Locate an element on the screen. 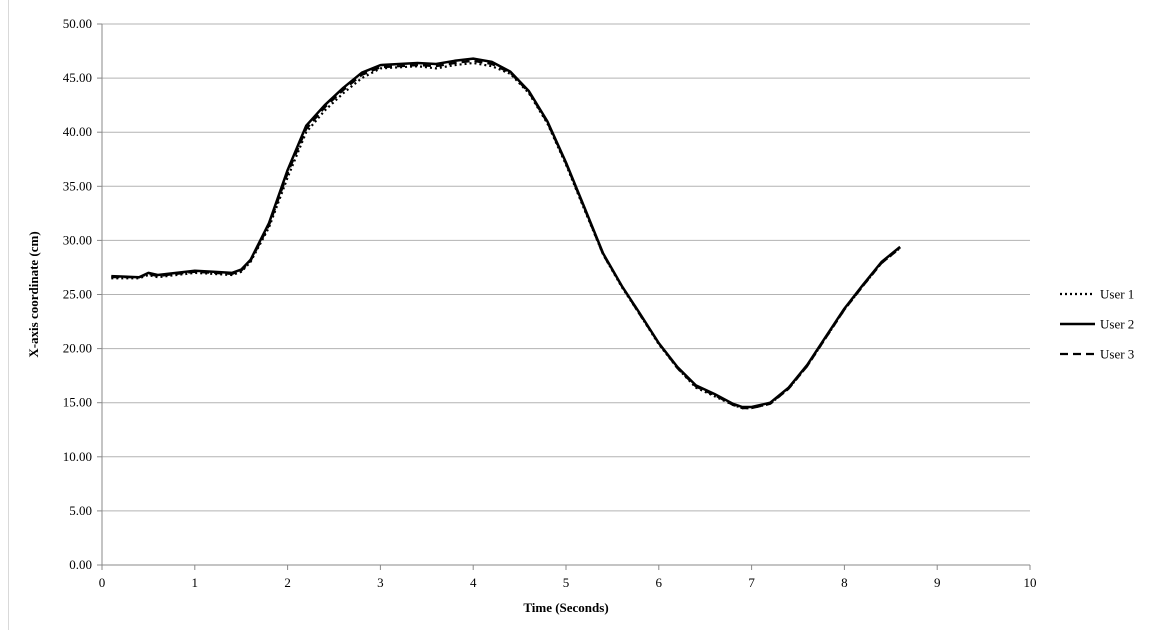 Image resolution: width=1156 pixels, height=630 pixels. y-tick-label: 45.00 is located at coordinates (77, 77).